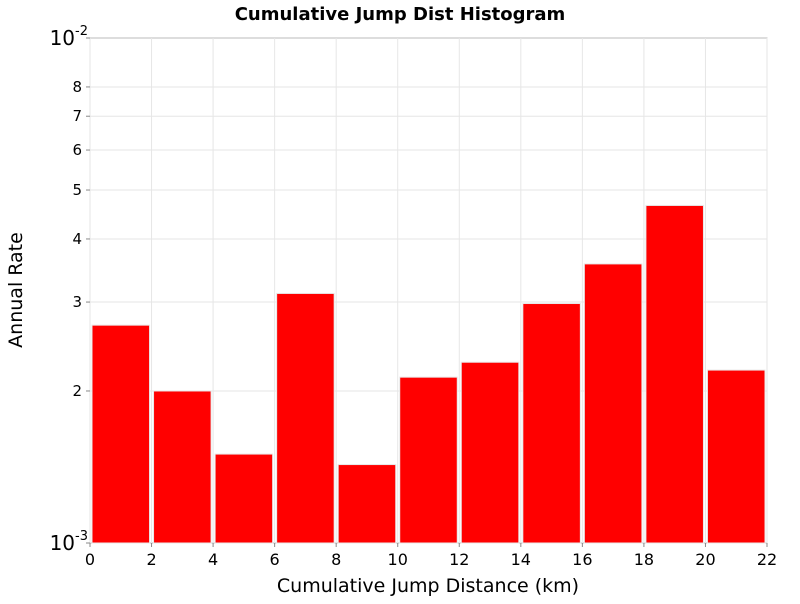 This screenshot has height=604, width=800. What do you see at coordinates (81, 31) in the screenshot?
I see `decade-exponent: -2` at bounding box center [81, 31].